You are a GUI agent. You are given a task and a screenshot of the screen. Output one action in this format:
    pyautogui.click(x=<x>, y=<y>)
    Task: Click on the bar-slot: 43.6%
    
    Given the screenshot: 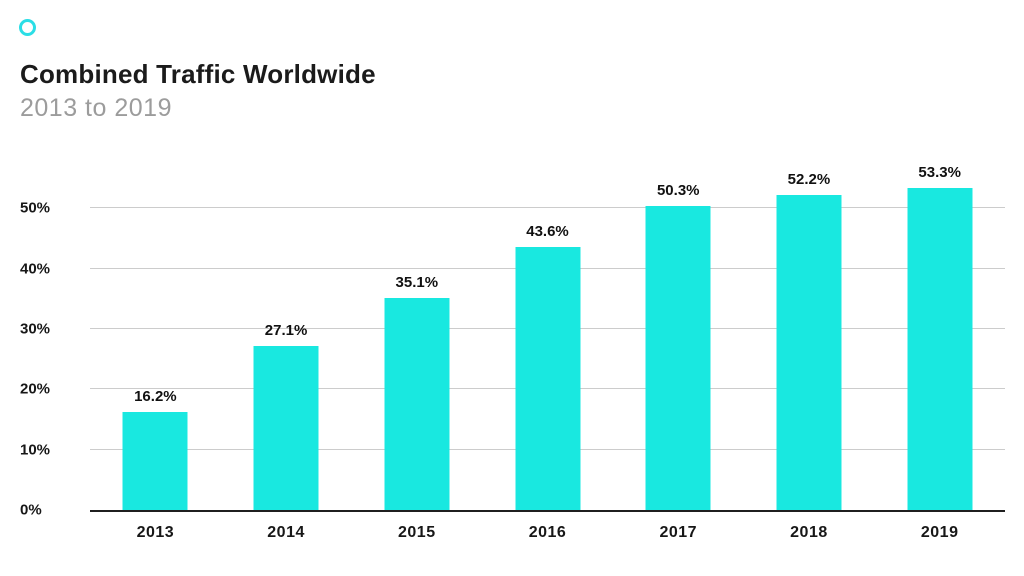 What is the action you would take?
    pyautogui.click(x=547, y=338)
    